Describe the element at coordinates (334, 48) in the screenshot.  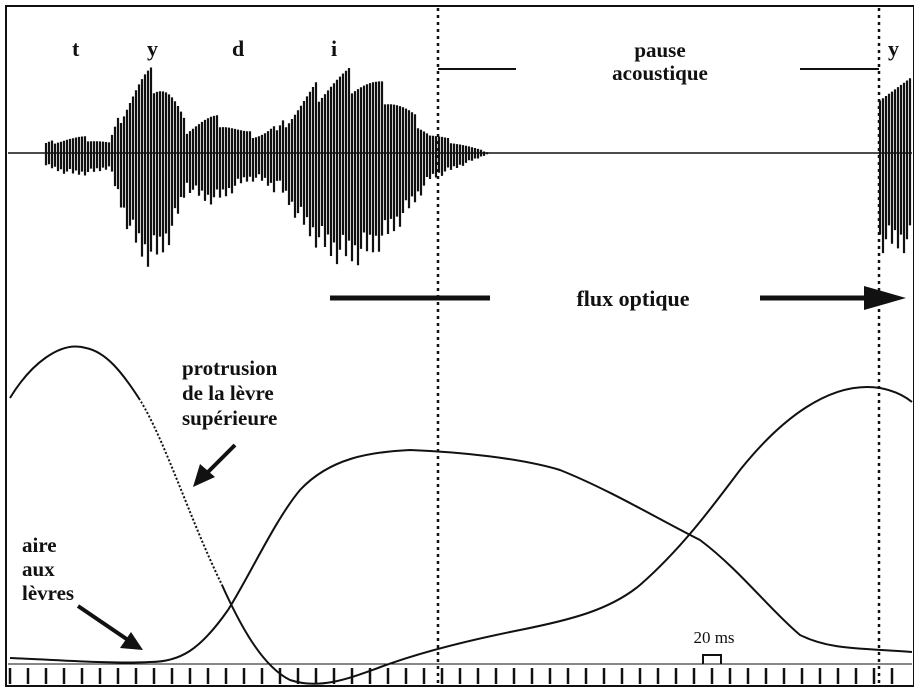
I see `phoneme-i: i` at that location.